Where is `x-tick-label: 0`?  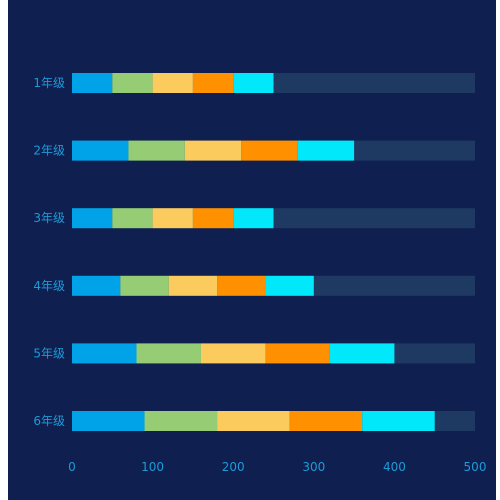 x-tick-label: 0 is located at coordinates (72, 467).